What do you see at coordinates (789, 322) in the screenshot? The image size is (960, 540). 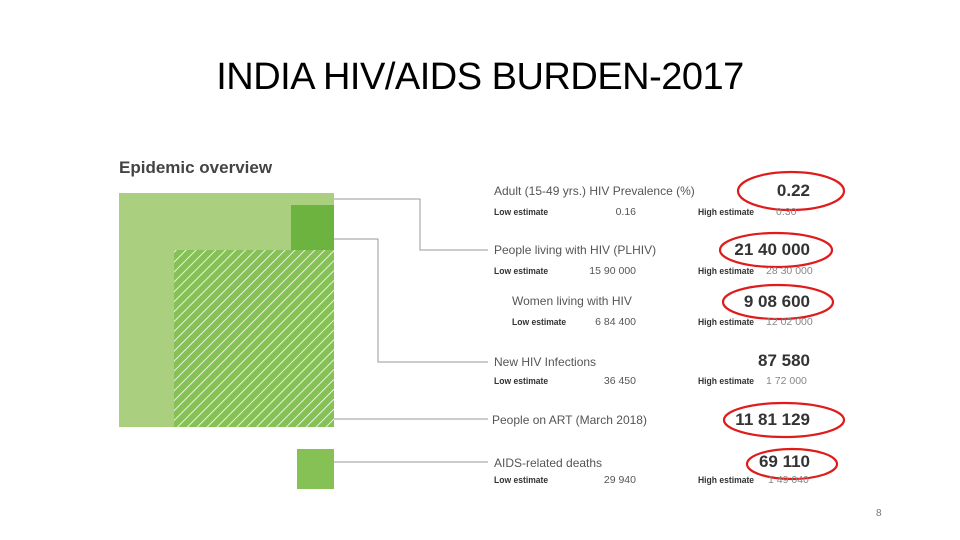 I see `high-estimate-value-women: 12 02 000` at bounding box center [789, 322].